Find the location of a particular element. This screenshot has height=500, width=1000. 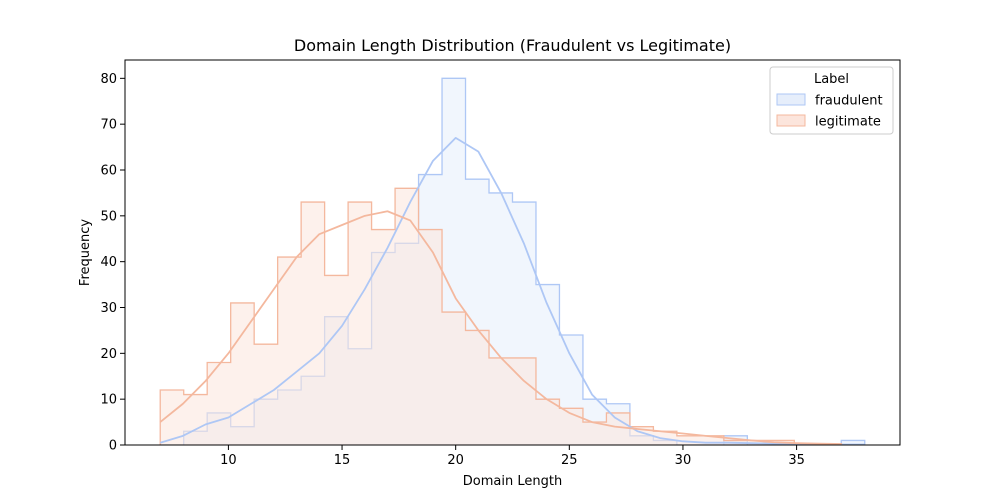

legend-swatch-fraudulent is located at coordinates (791, 99).